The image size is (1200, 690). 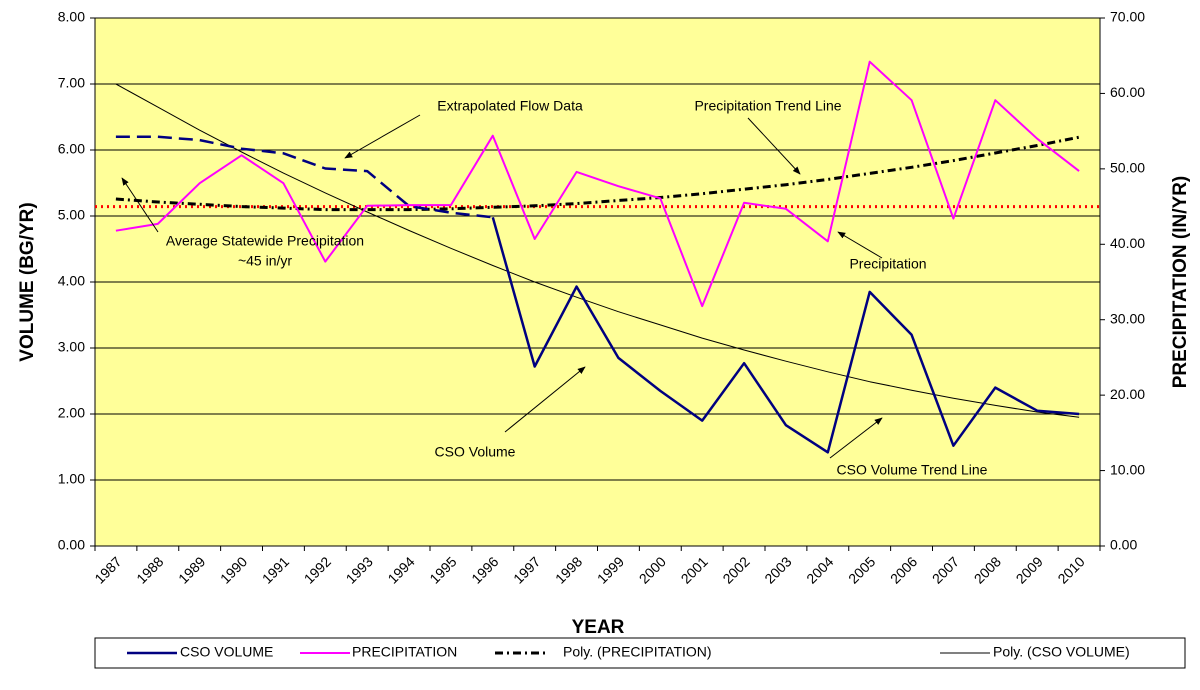 I want to click on x-tick-label: 2007, so click(x=945, y=569).